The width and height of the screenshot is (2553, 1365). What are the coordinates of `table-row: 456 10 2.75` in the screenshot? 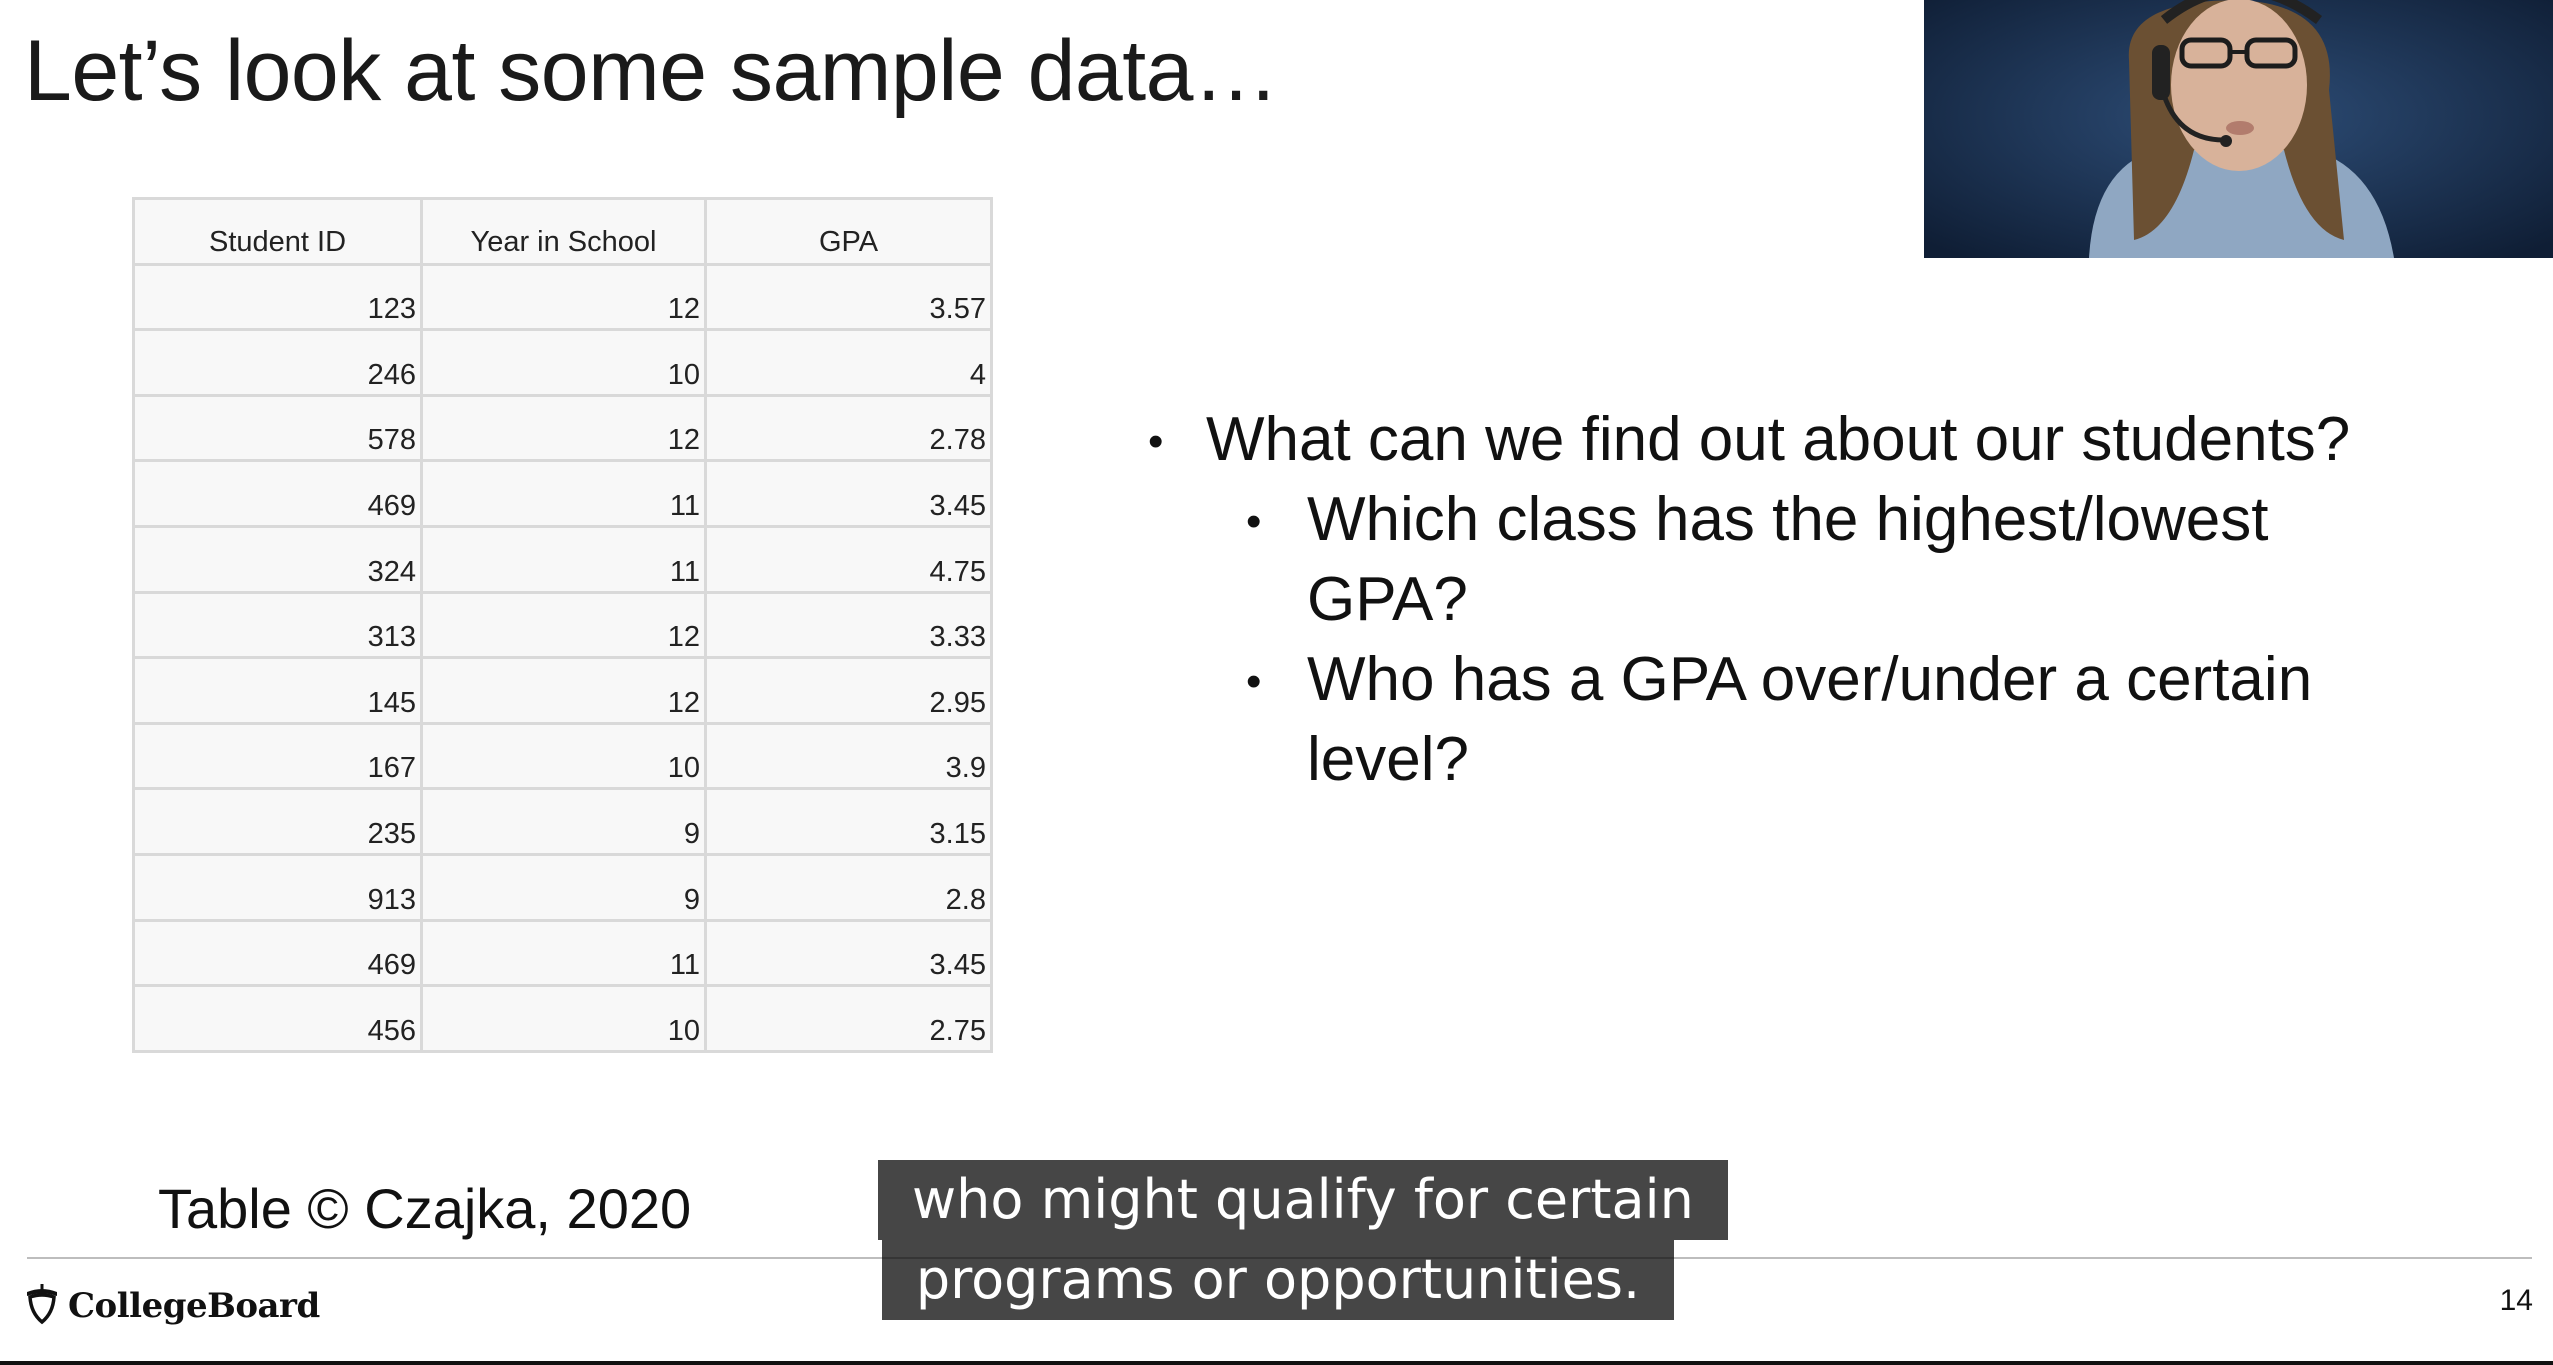 It's located at (562, 1018).